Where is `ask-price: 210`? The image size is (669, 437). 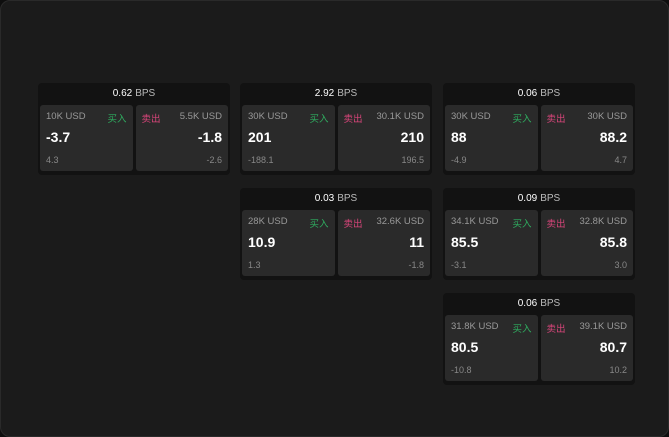
ask-price: 210 is located at coordinates (412, 137).